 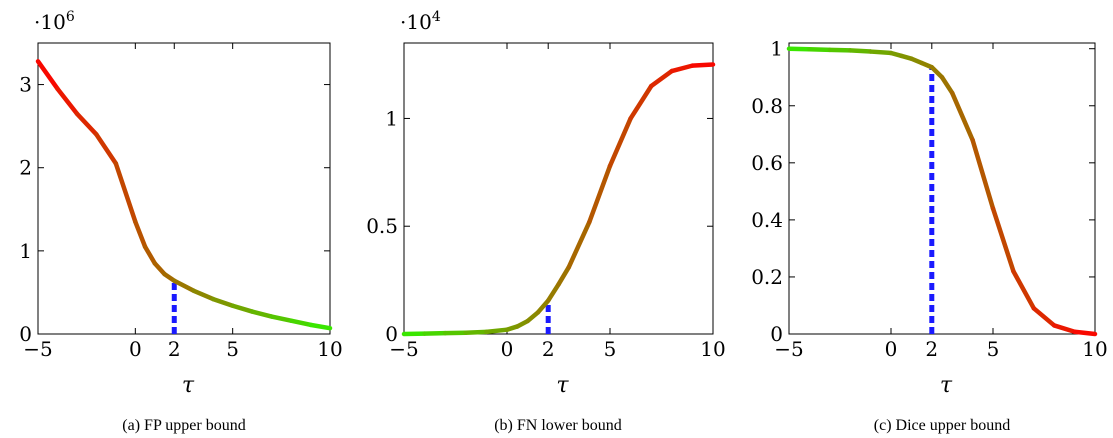 What do you see at coordinates (70, 17) in the screenshot?
I see `axis-scale-exponent: 6` at bounding box center [70, 17].